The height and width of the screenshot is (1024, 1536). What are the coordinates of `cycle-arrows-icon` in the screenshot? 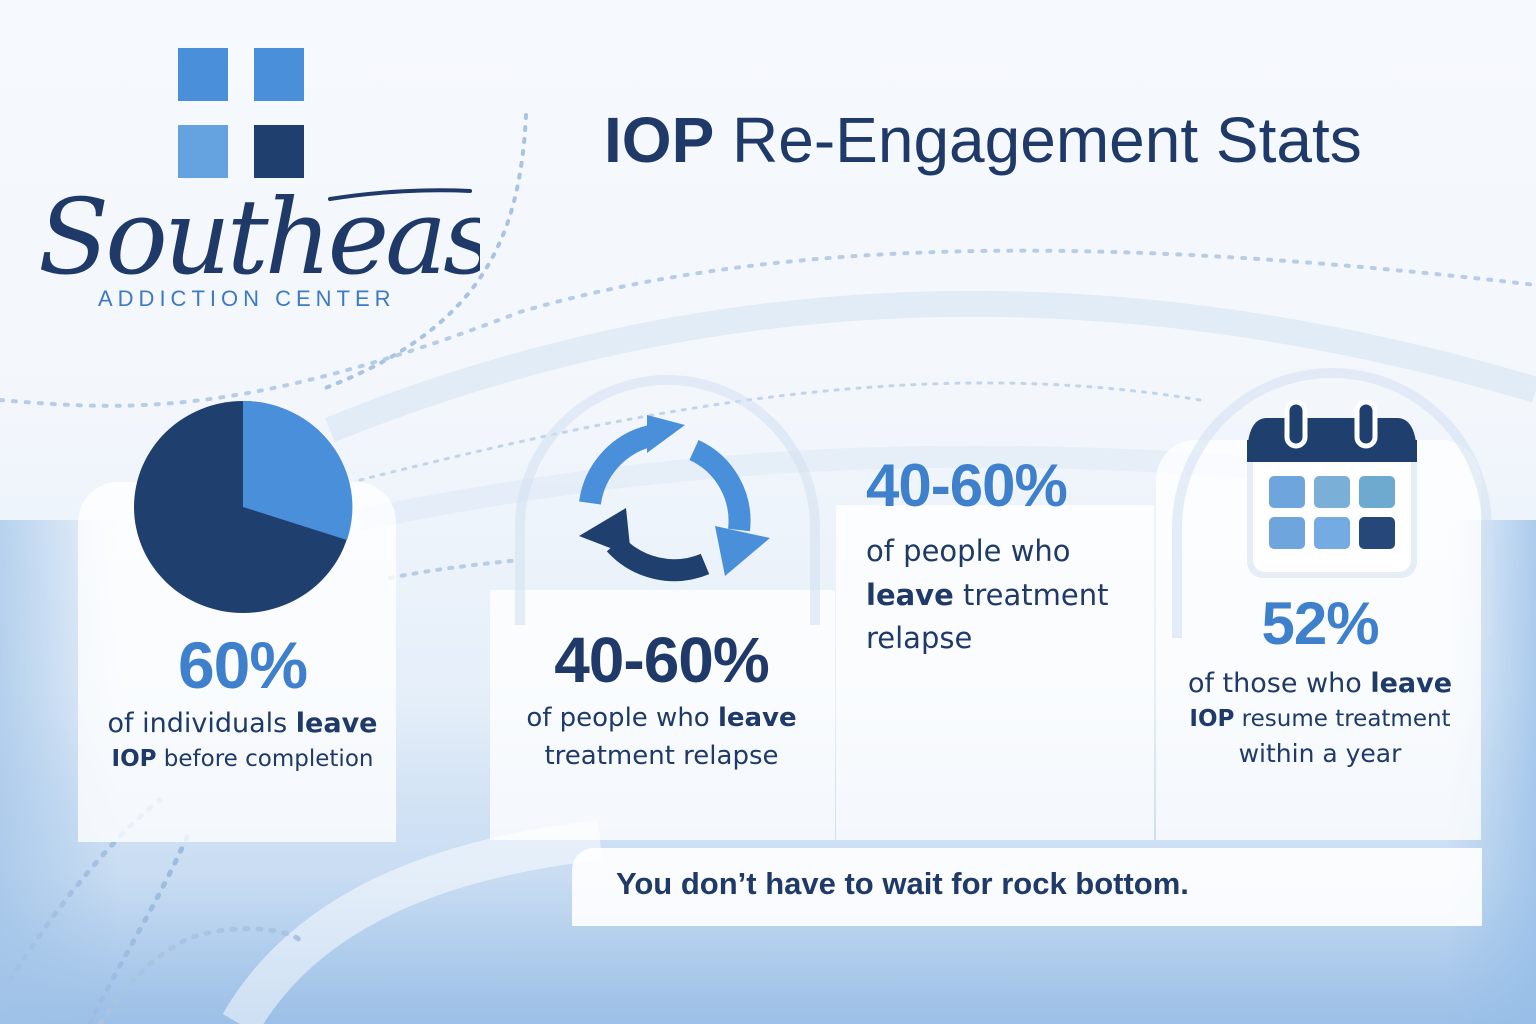 It's located at (674, 498).